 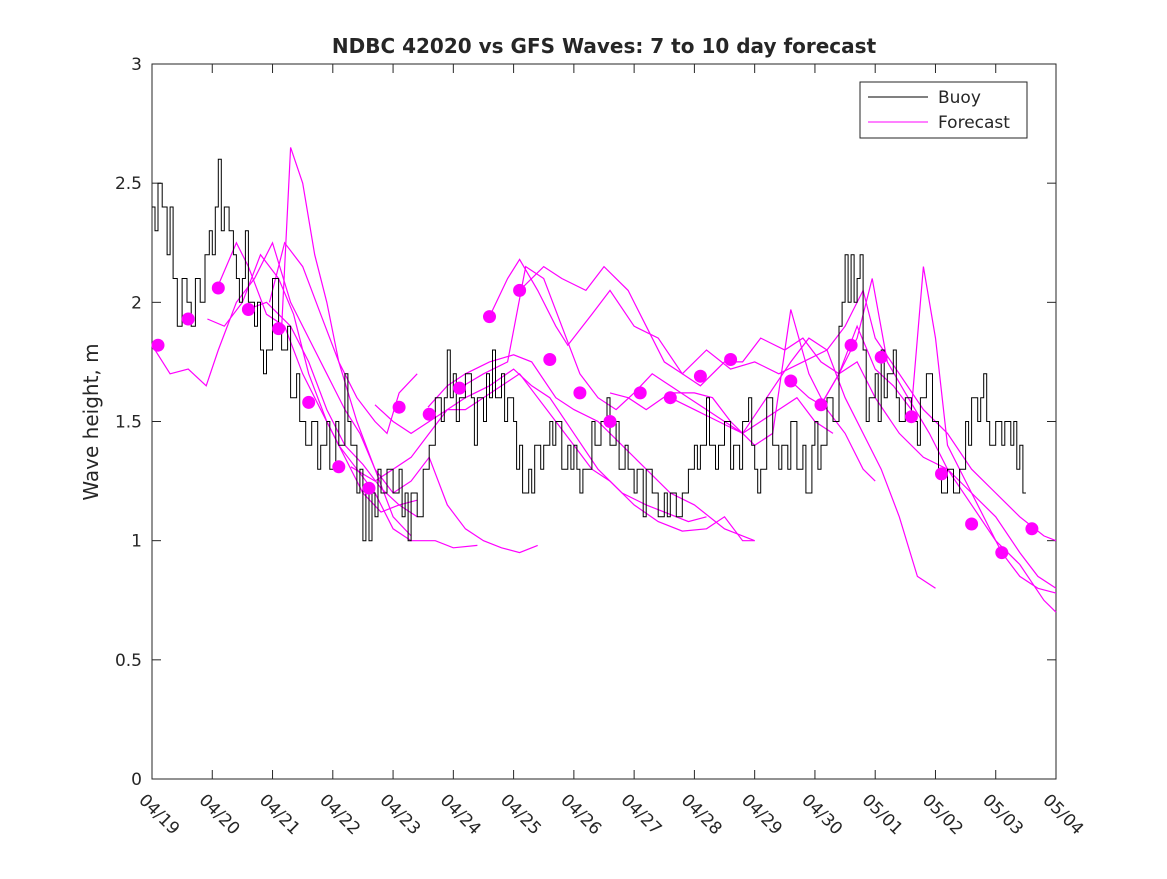 I want to click on x-tick-label: 04/29, so click(x=761, y=814).